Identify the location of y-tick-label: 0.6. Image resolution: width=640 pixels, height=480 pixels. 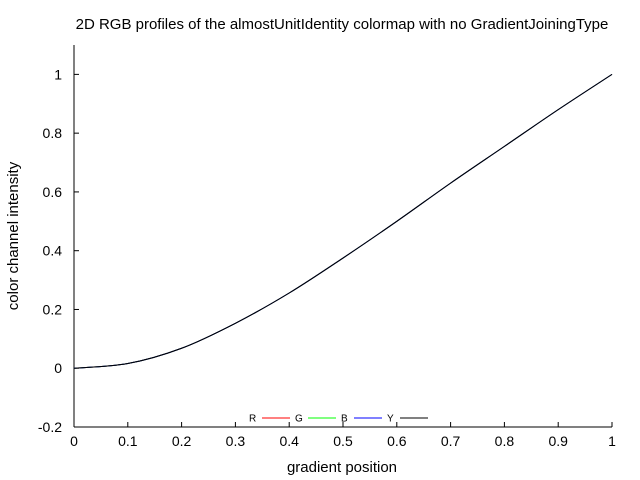
(53, 192).